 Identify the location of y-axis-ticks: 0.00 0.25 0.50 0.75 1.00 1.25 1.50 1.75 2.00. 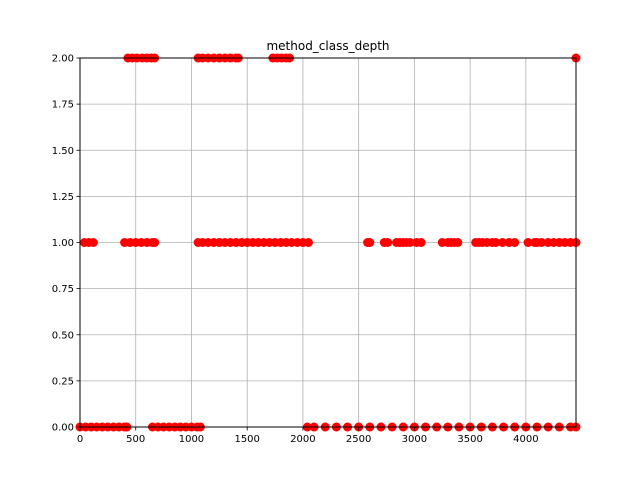
(66, 244).